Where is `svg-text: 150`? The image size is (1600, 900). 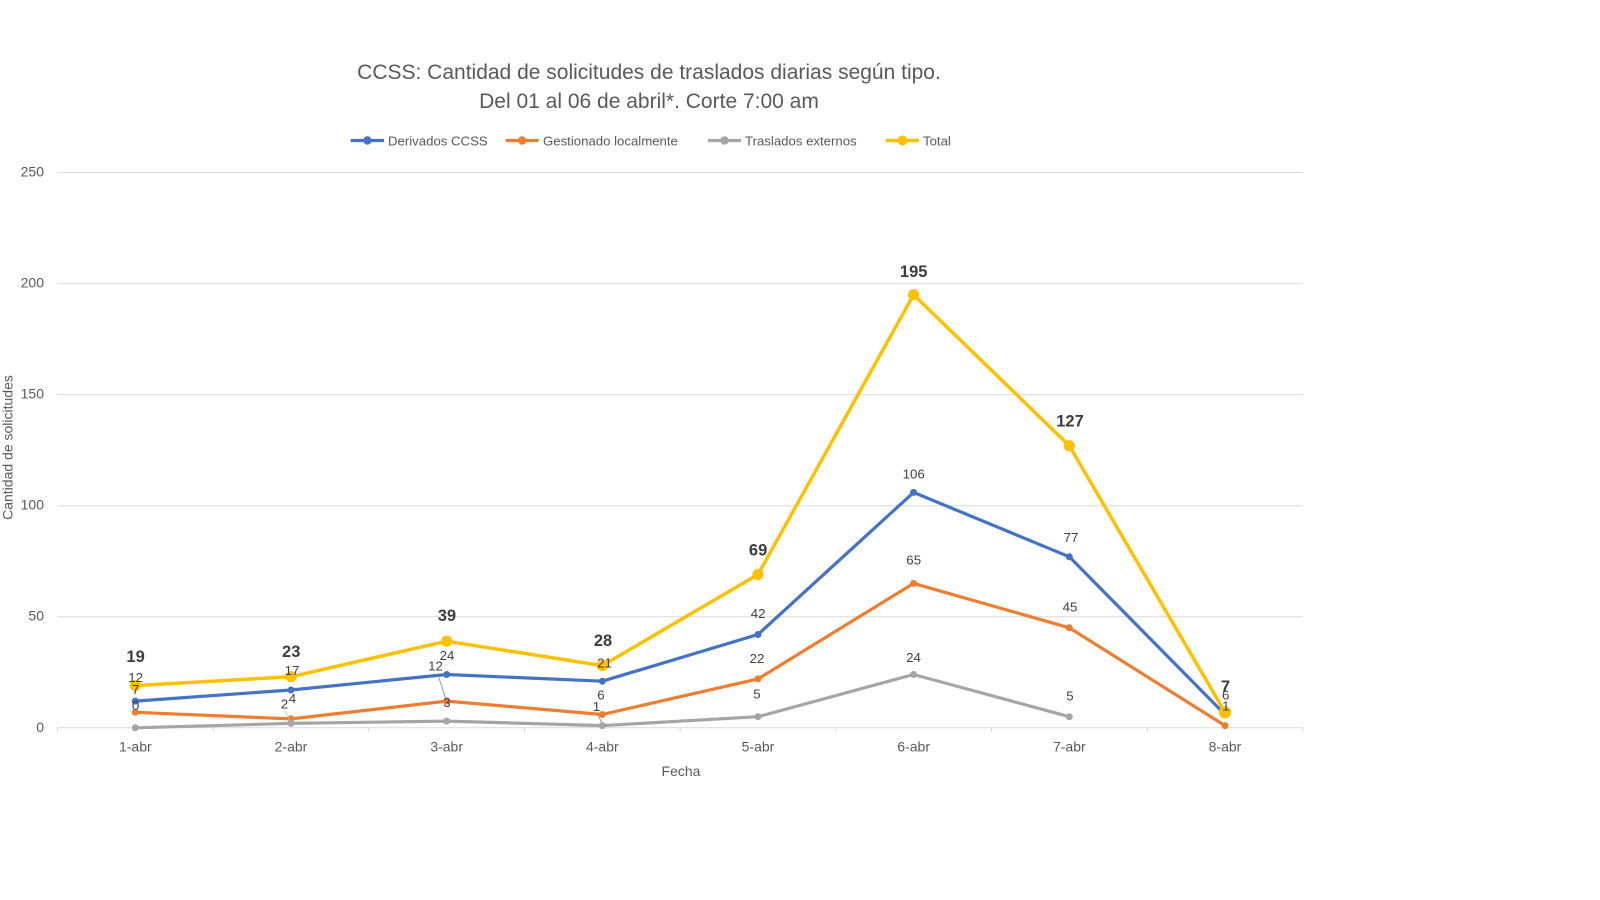 svg-text: 150 is located at coordinates (33, 394).